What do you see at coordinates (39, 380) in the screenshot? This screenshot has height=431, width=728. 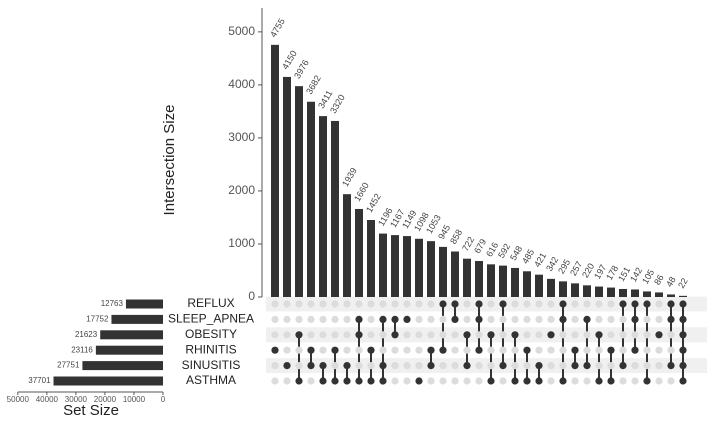 I see `set-size-label: 37701` at bounding box center [39, 380].